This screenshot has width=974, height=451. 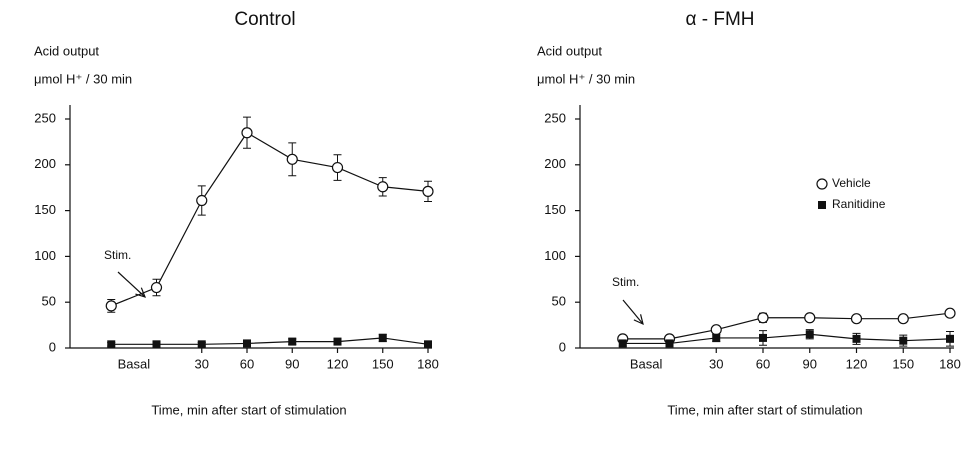 What do you see at coordinates (851, 183) in the screenshot?
I see `legend-label: Vehicle` at bounding box center [851, 183].